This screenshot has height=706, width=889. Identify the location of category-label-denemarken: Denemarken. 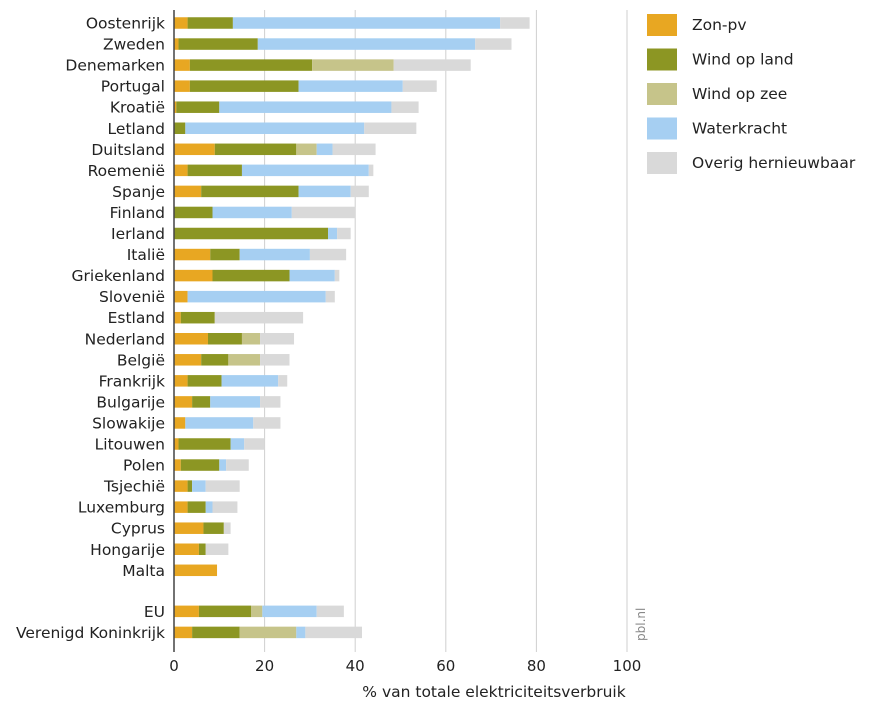
(115, 66).